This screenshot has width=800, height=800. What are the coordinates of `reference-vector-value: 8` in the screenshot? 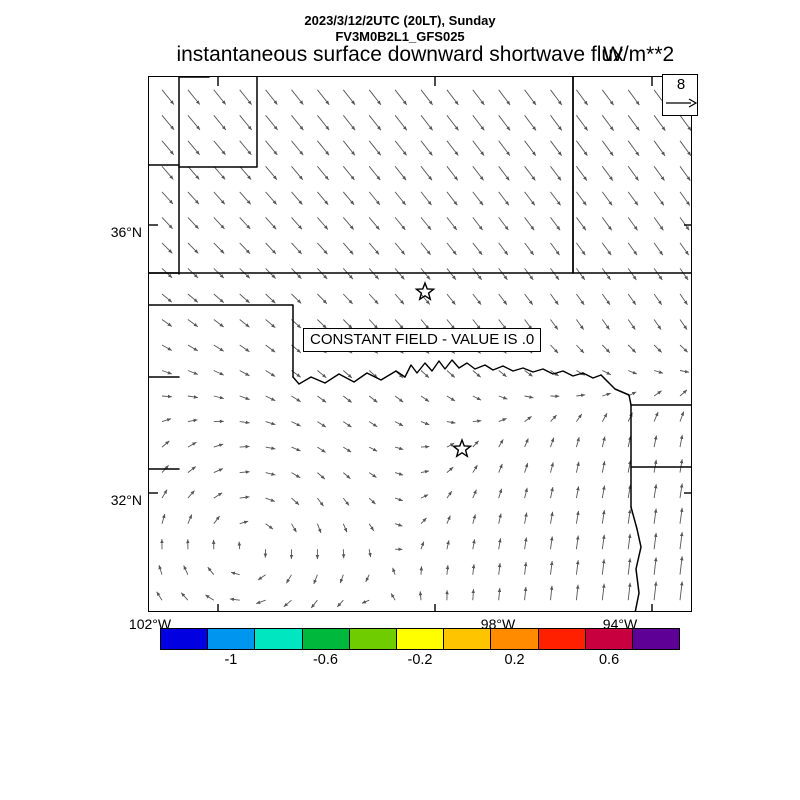 It's located at (681, 84).